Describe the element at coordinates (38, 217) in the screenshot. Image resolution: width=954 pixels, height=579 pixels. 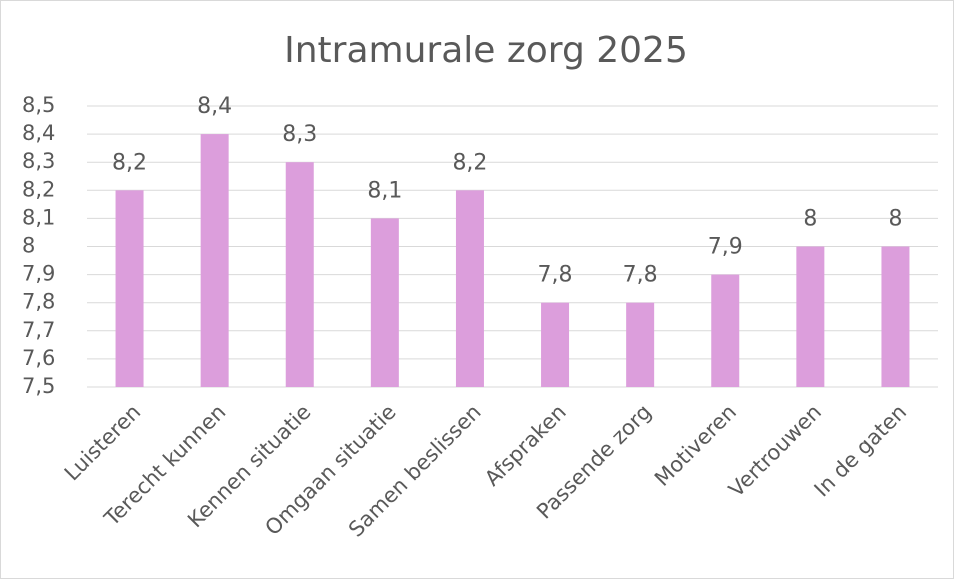
I see `y-tick-label: 8,1` at that location.